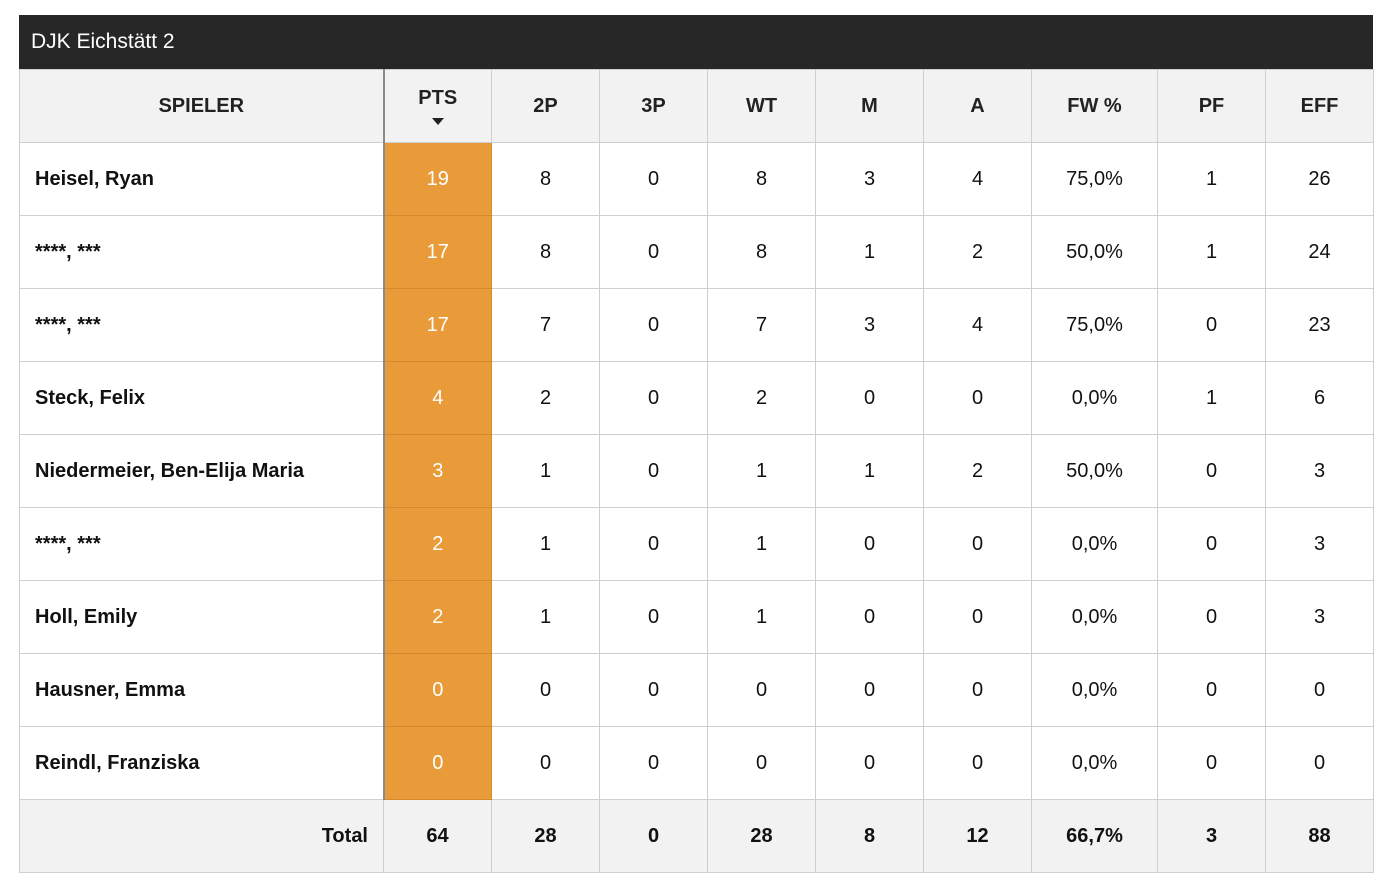 This screenshot has width=1390, height=886. I want to click on table-row: ****, *** 17 8 0 8 1 2 50,0% 1 24, so click(696, 252).